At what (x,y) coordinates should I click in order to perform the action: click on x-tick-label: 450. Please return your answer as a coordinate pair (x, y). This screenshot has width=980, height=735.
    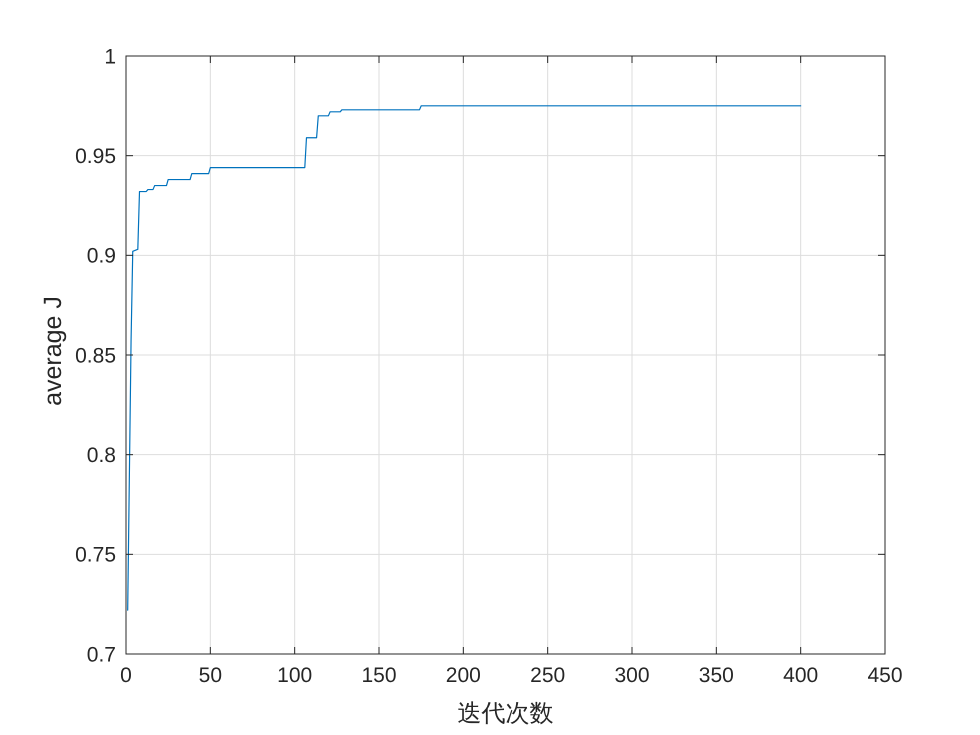
    Looking at the image, I should click on (885, 676).